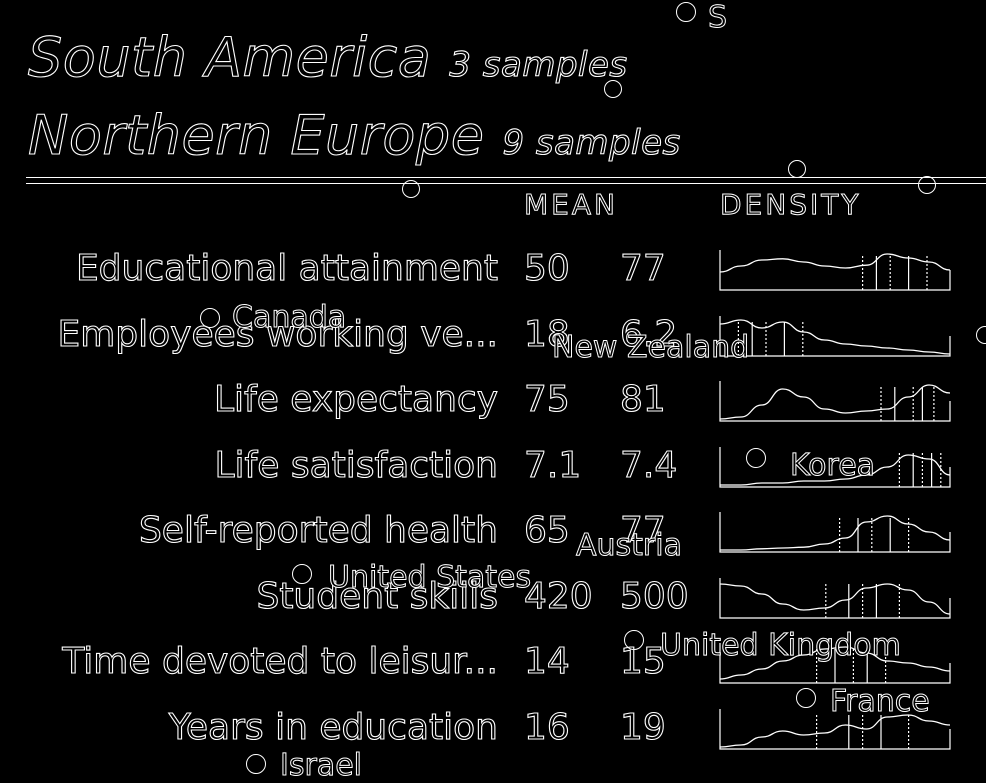 Image resolution: width=986 pixels, height=783 pixels. What do you see at coordinates (558, 596) in the screenshot?
I see `mean-south-america: 420` at bounding box center [558, 596].